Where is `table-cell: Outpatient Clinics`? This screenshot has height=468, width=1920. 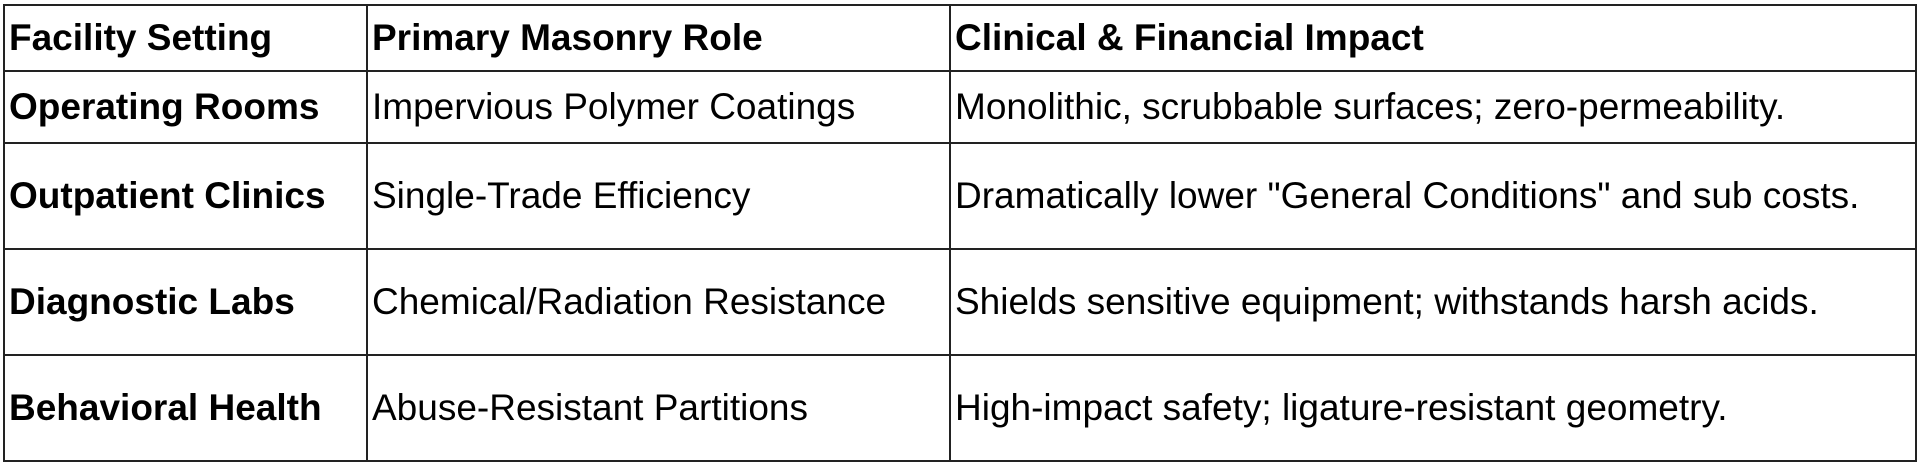
table-cell: Outpatient Clinics is located at coordinates (185, 196).